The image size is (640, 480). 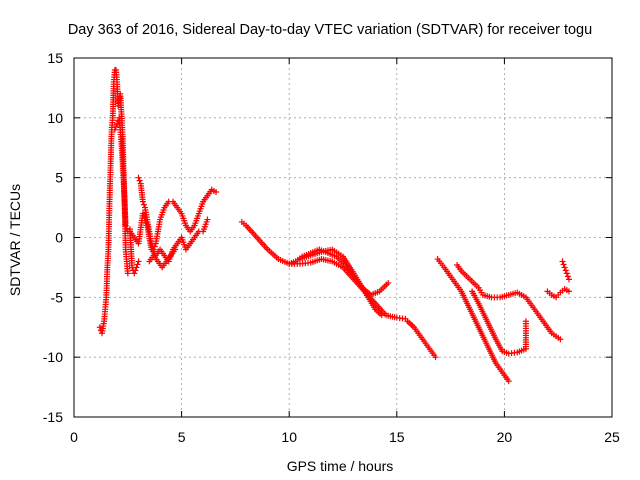 What do you see at coordinates (53, 357) in the screenshot?
I see `y-tick-label: -10` at bounding box center [53, 357].